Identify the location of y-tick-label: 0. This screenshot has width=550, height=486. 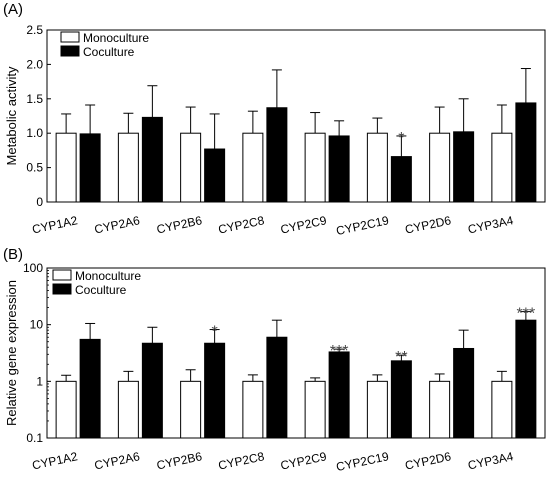
(39, 202).